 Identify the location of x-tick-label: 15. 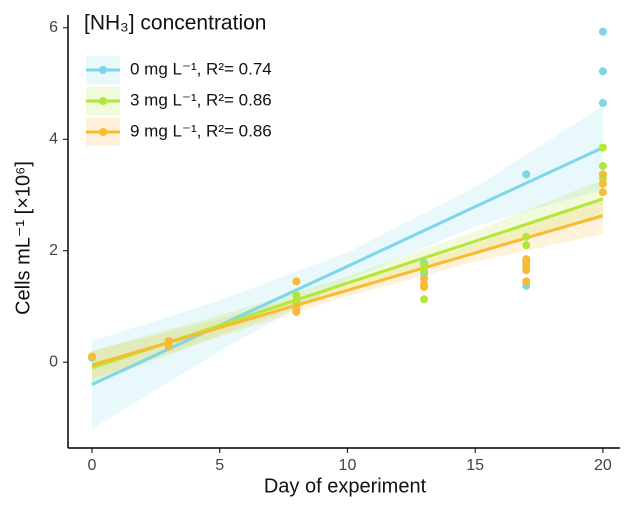
(475, 465).